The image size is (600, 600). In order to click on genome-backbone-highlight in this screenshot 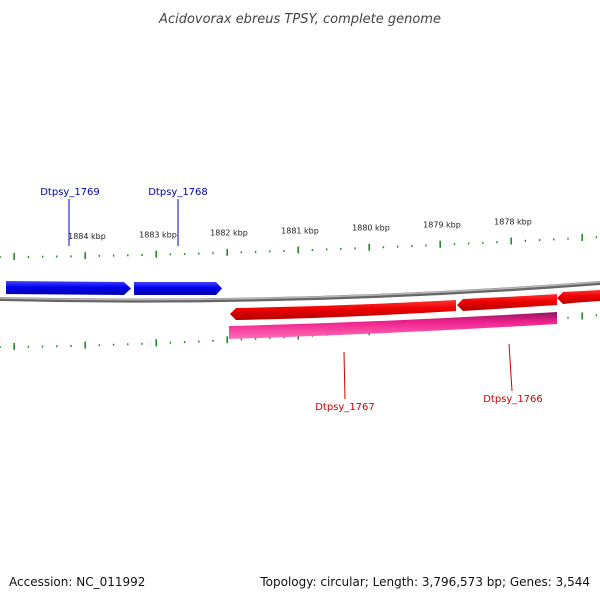, I will do `click(300, 291)`.